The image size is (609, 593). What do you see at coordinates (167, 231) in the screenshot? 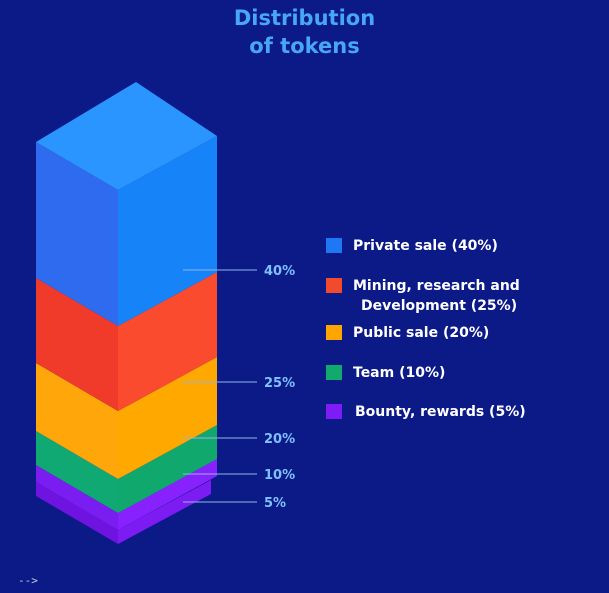
I see `bar-segment-right-face-private-sale` at bounding box center [167, 231].